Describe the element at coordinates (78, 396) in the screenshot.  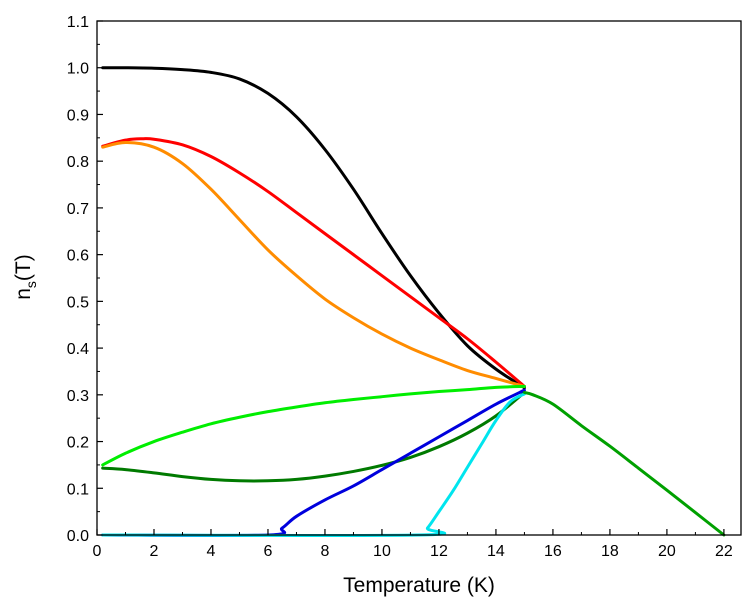
I see `y-tick-label: 0.3` at that location.